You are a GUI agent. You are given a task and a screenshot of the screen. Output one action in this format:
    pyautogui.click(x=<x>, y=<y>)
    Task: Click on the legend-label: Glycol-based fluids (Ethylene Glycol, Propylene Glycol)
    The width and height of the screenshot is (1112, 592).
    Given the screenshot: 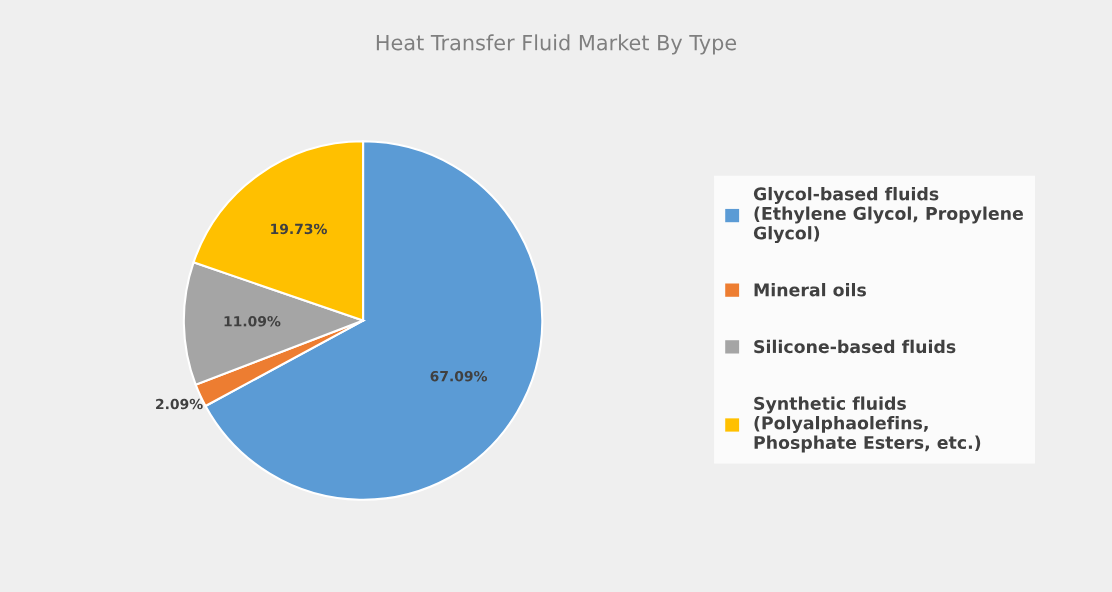 What is the action you would take?
    pyautogui.click(x=888, y=215)
    